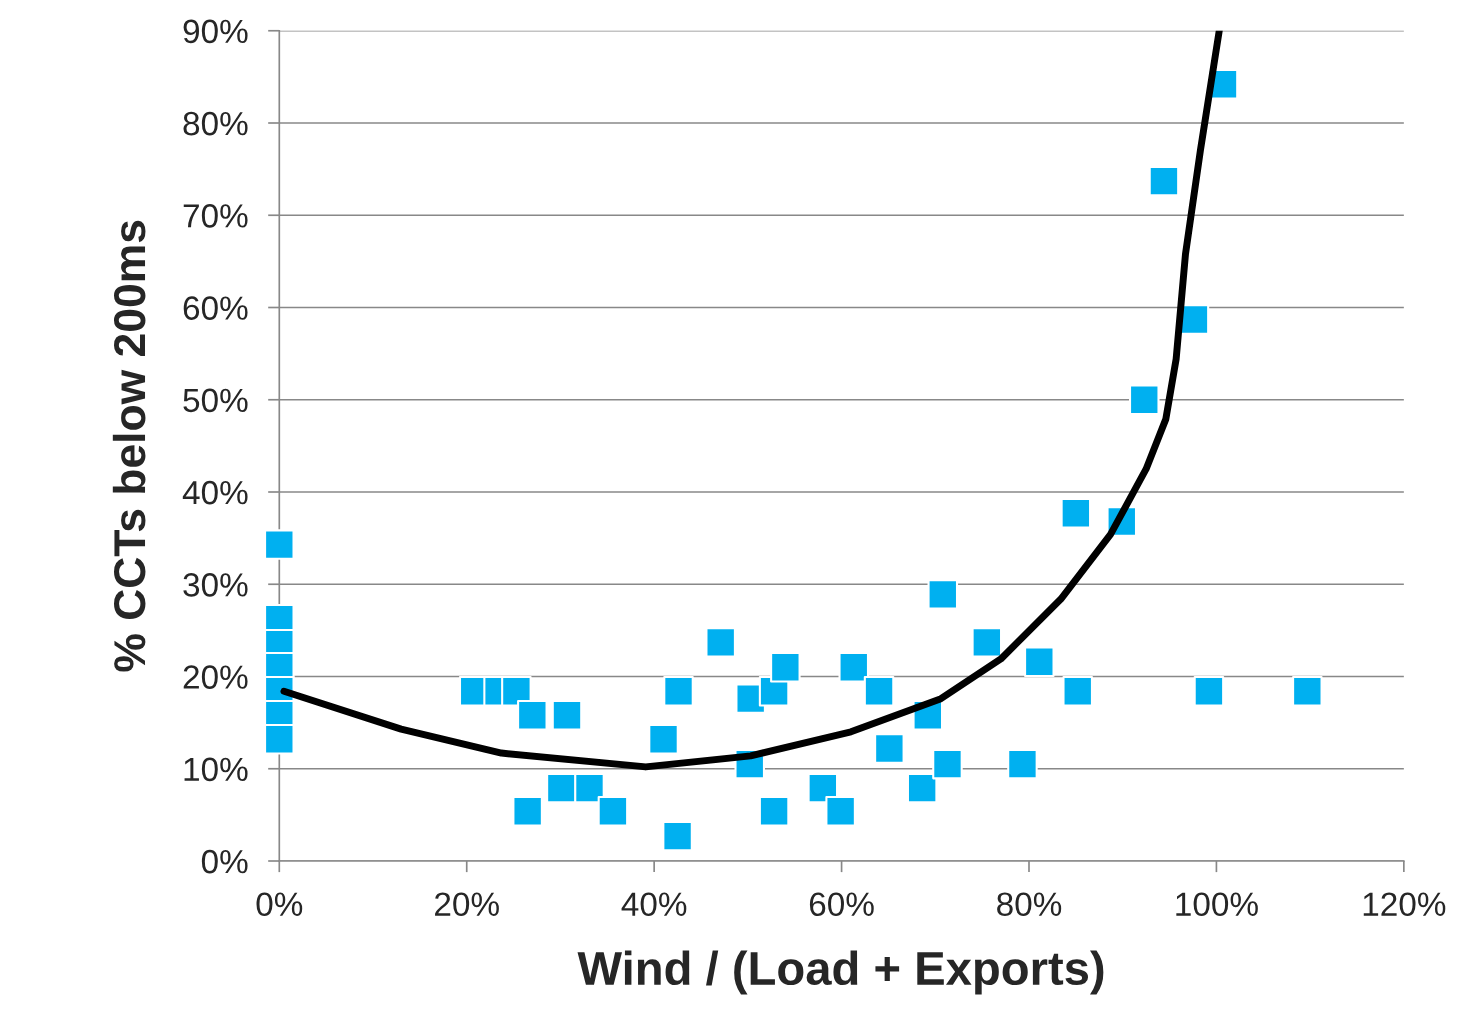  I want to click on x-tick-label: 60%, so click(841, 904).